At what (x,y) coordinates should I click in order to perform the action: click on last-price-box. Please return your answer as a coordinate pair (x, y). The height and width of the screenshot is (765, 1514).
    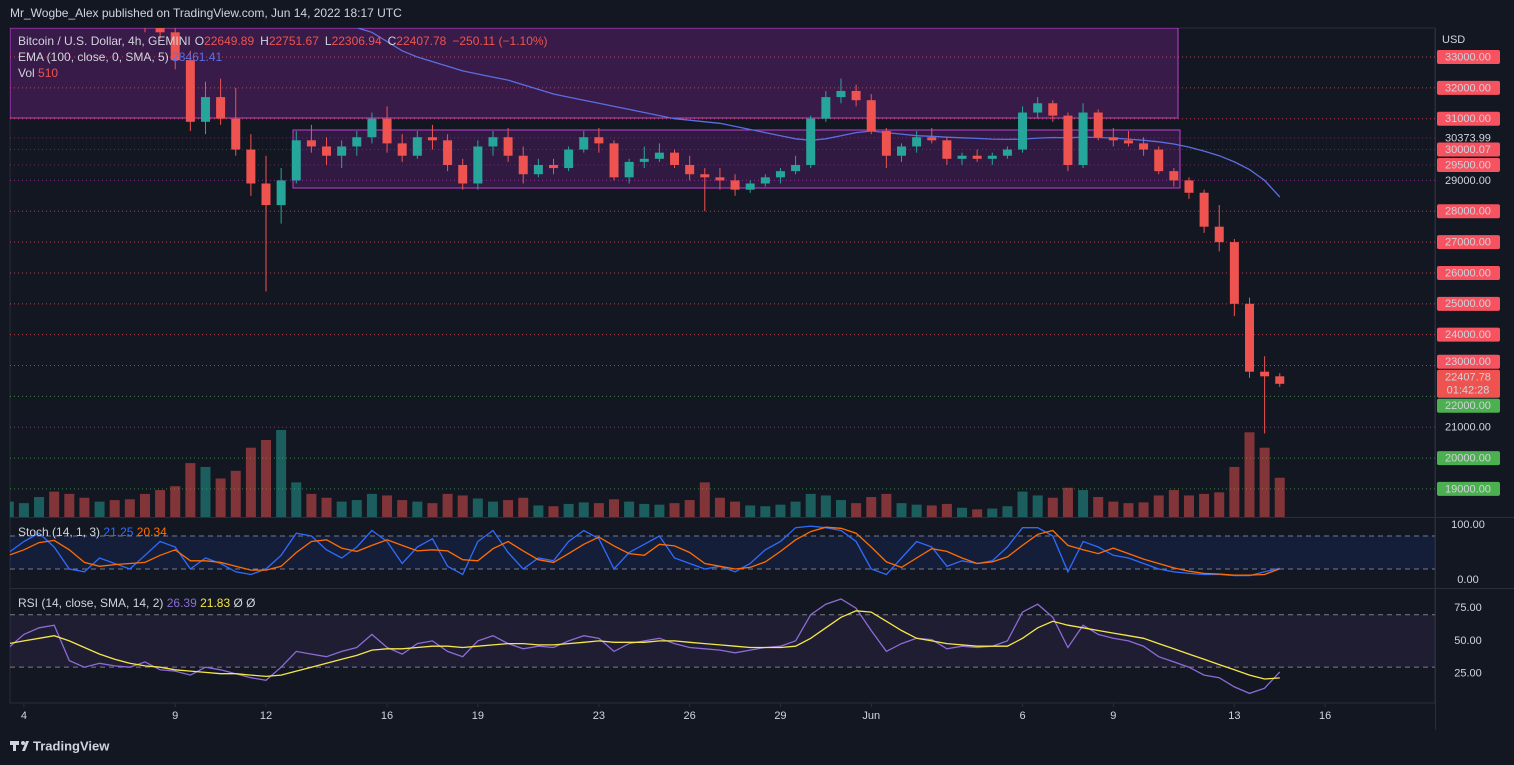
    Looking at the image, I should click on (1468, 383).